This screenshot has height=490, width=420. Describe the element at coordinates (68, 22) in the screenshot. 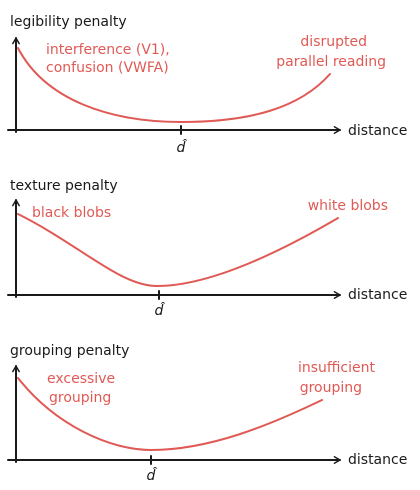

I see `y-axis-label: legibility penalty` at that location.